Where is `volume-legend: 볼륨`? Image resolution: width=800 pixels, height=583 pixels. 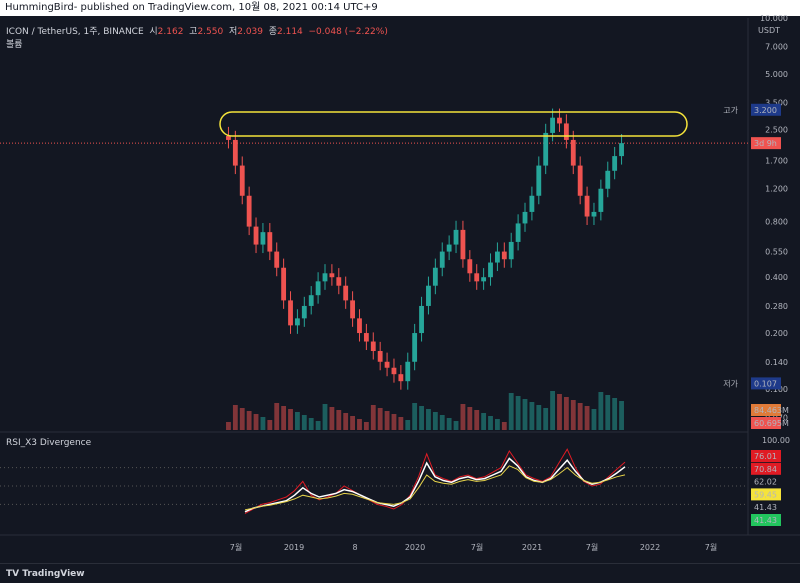
volume-legend: 볼륨 is located at coordinates (14, 45).